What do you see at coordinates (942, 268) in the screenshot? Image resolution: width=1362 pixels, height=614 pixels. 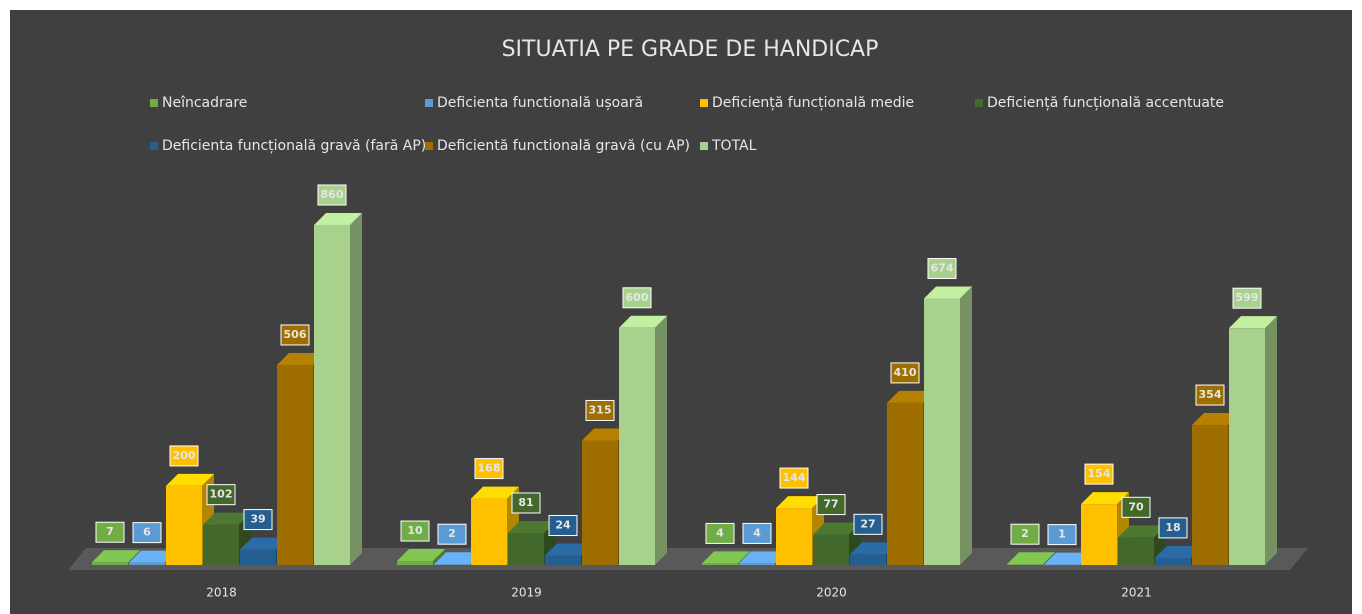 I see `data-label: 674` at bounding box center [942, 268].